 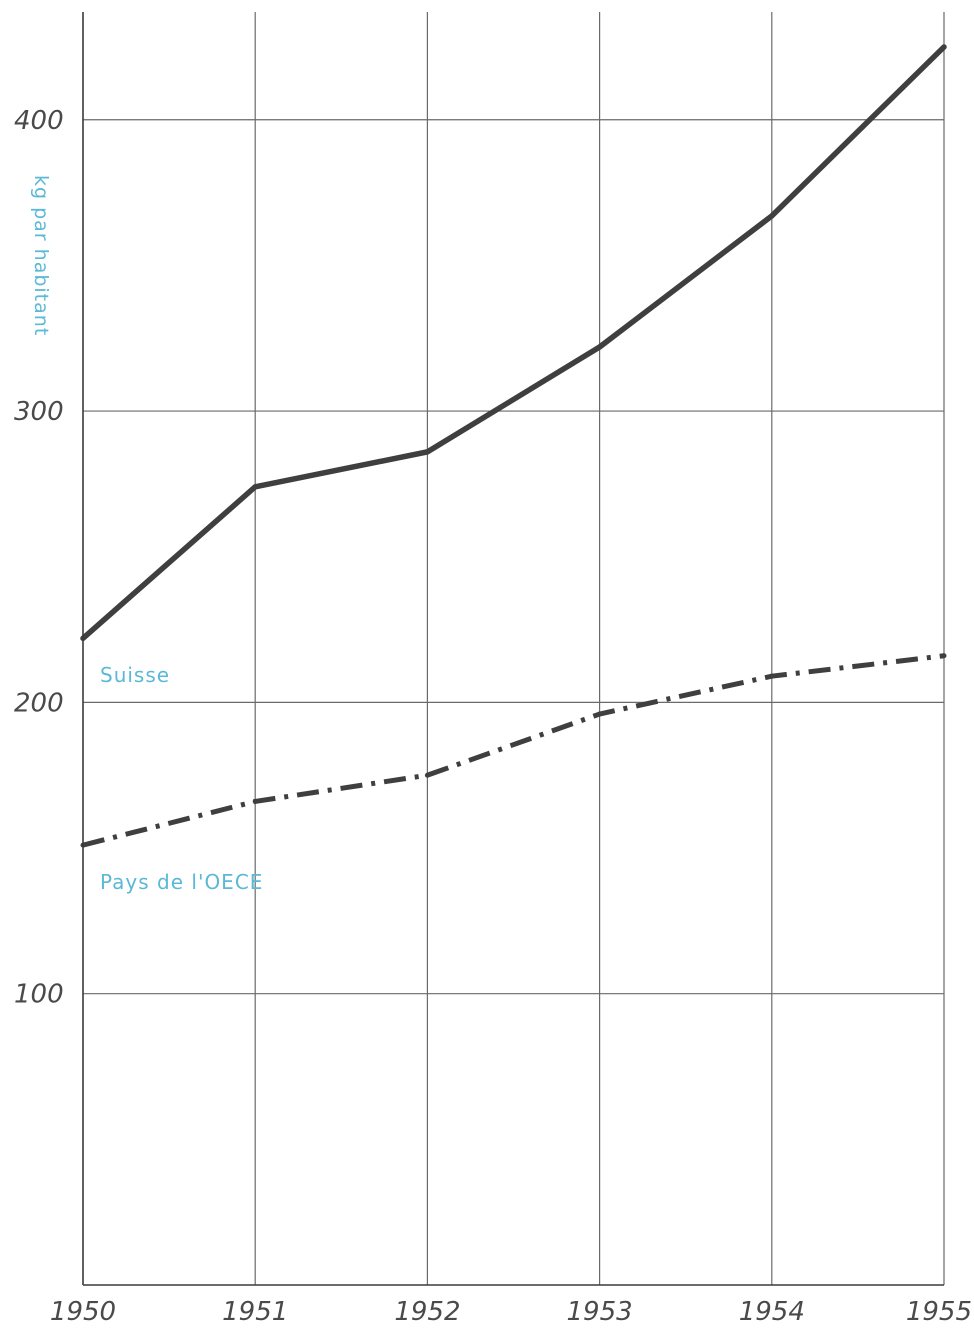 I want to click on y-tick-label: 400, so click(x=39, y=121).